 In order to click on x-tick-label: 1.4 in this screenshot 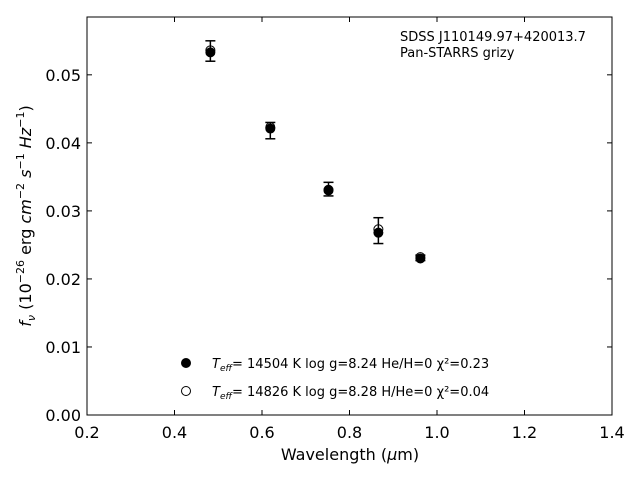, I will do `click(611, 432)`.